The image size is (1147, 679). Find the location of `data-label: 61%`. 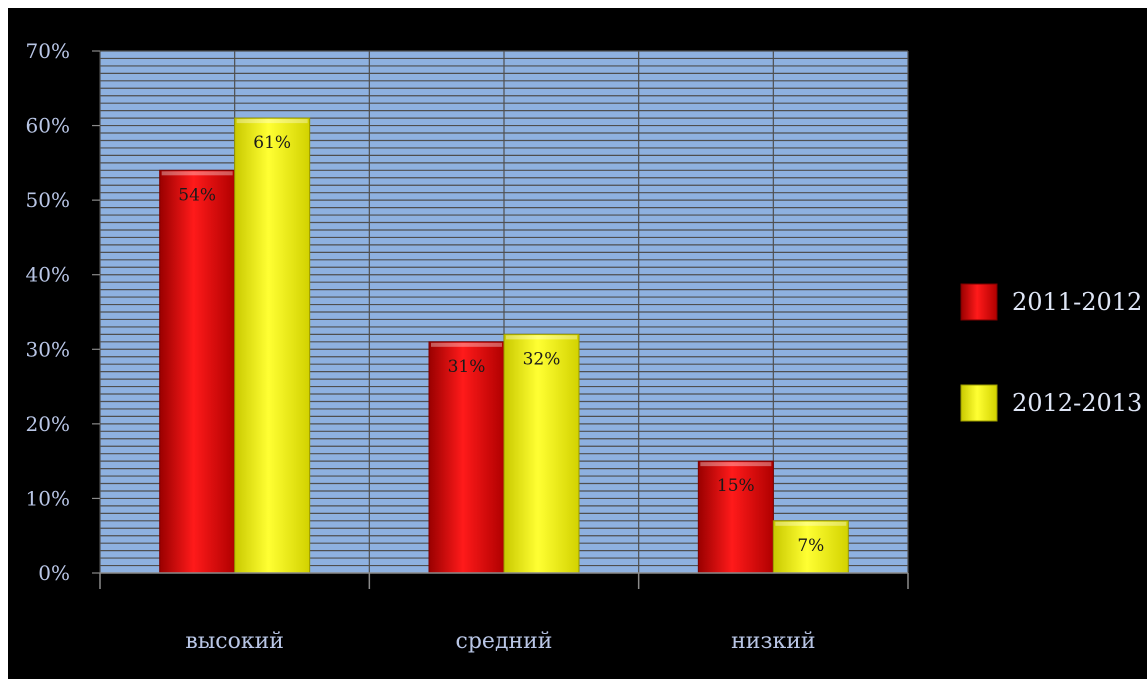

data-label: 61% is located at coordinates (272, 143).